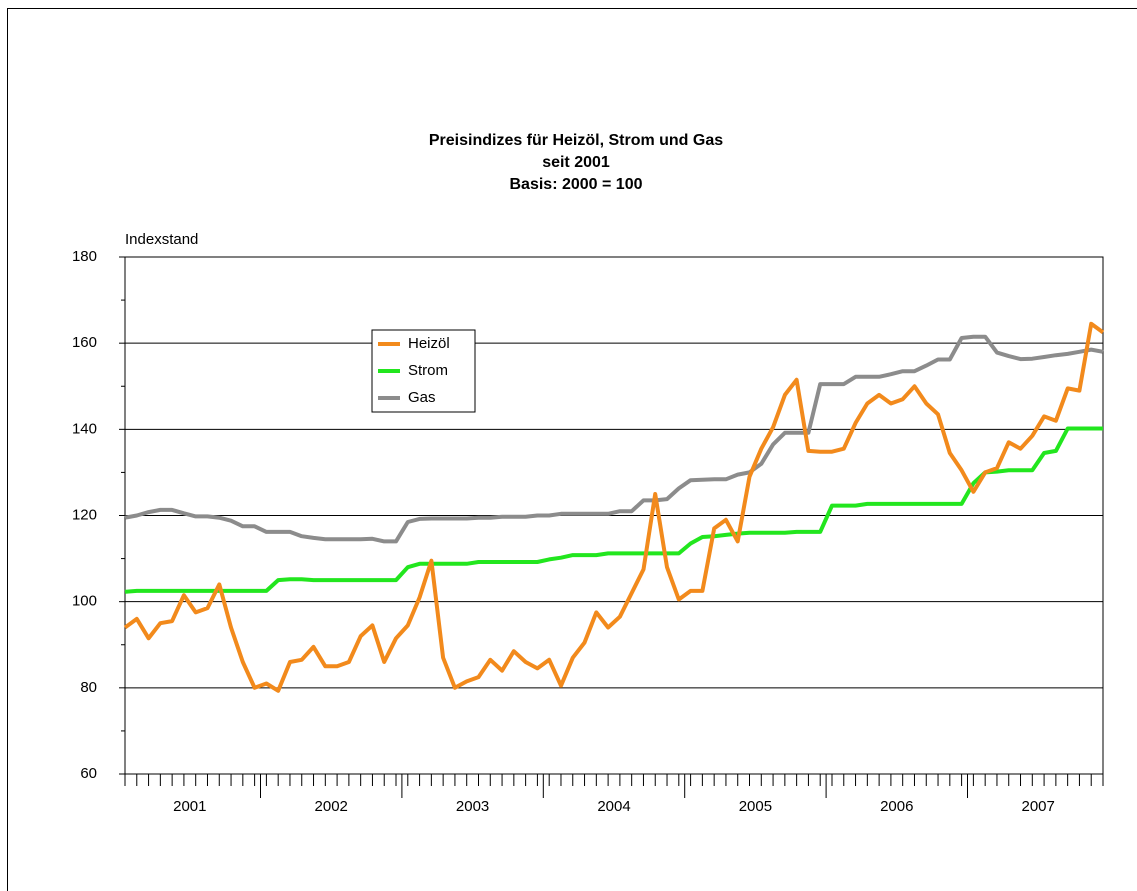 This screenshot has width=1137, height=891. I want to click on x-group-label: 2002, so click(331, 806).